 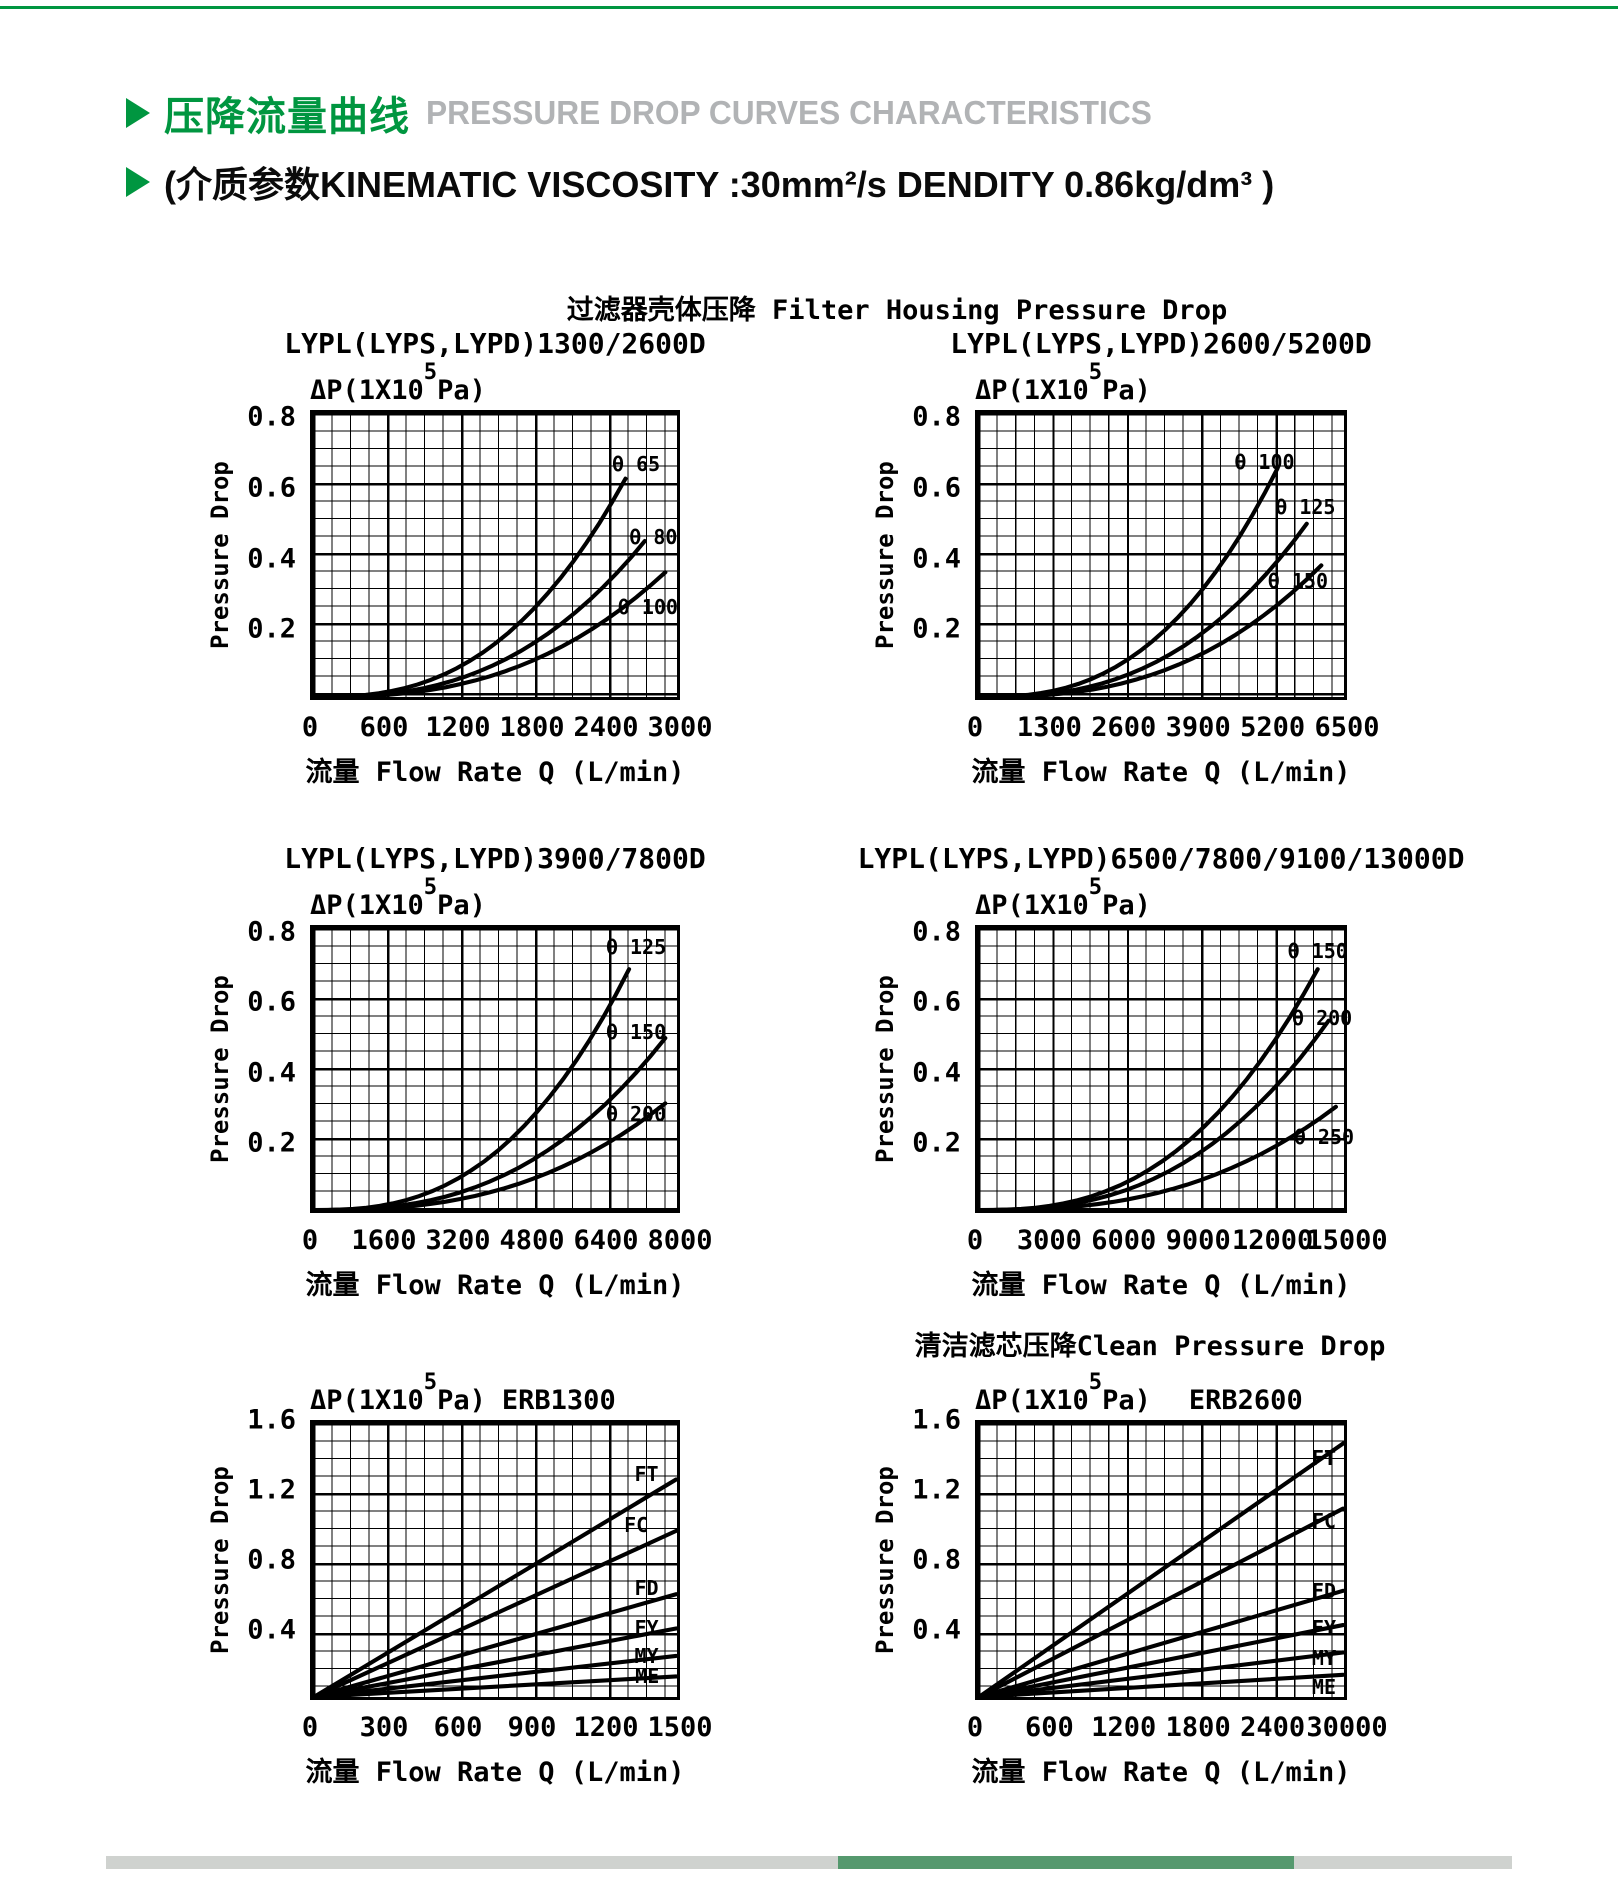 I want to click on x-tick-label: 900, so click(x=532, y=1727).